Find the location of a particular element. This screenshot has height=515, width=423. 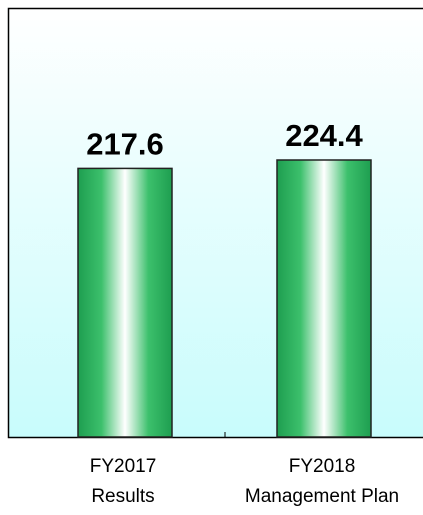

value-label: 224.4 is located at coordinates (324, 135).